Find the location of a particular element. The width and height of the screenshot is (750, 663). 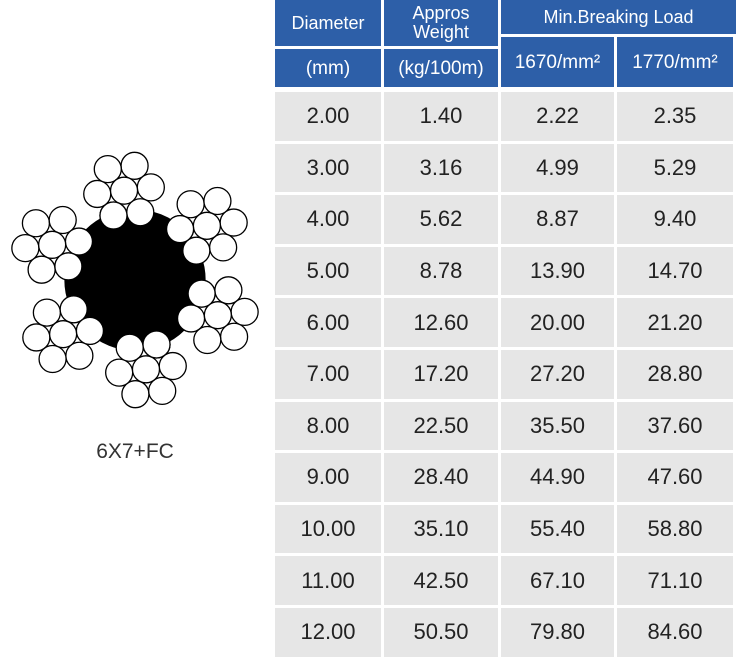

table-cell: 22.50 is located at coordinates (441, 426).